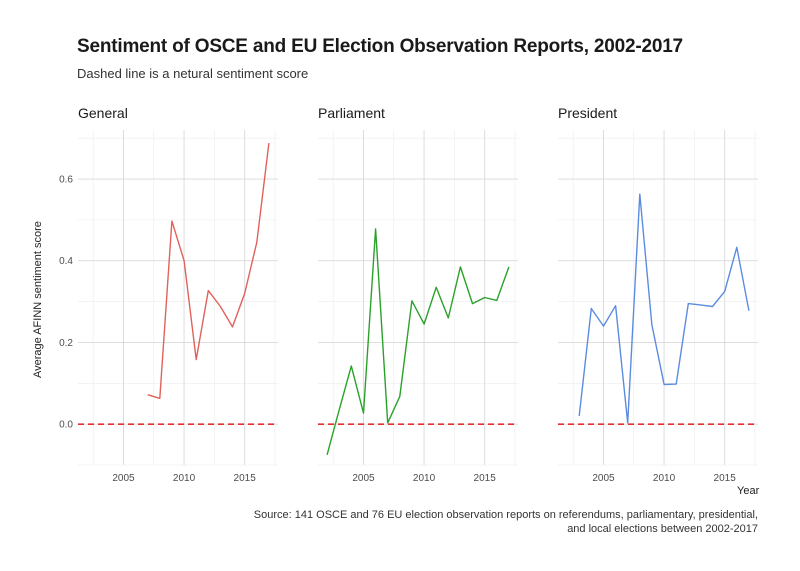  What do you see at coordinates (363, 478) in the screenshot?
I see `x-tick-label-parliament: 2005` at bounding box center [363, 478].